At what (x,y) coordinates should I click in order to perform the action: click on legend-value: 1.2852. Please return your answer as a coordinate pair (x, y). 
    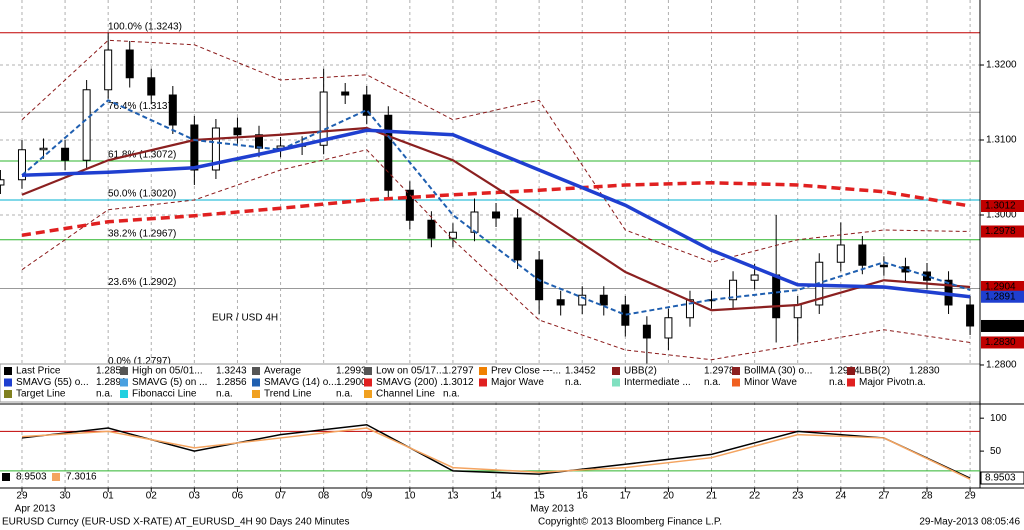
    Looking at the image, I should click on (111, 371).